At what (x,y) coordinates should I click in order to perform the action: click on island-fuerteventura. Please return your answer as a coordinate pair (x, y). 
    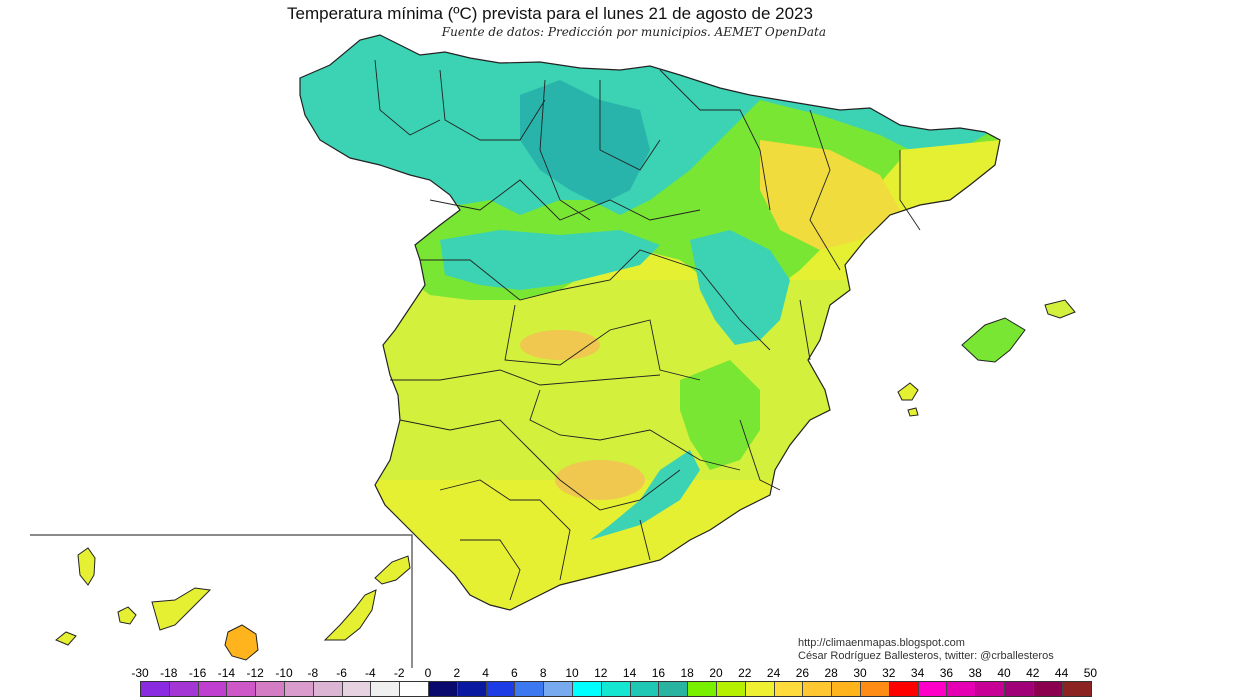
    Looking at the image, I should click on (350, 615).